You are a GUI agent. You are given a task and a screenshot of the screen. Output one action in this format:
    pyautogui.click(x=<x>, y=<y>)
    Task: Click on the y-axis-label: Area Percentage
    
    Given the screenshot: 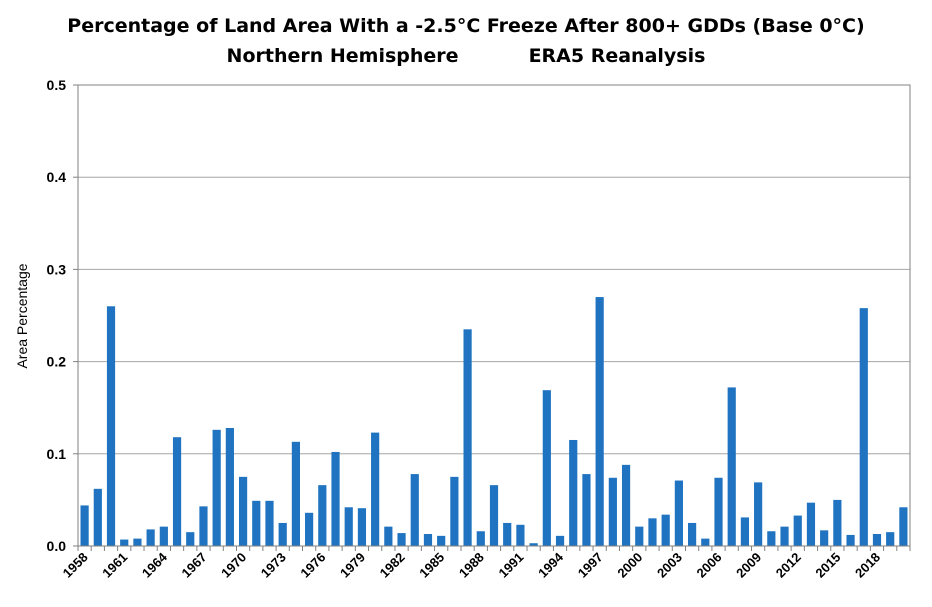 What is the action you would take?
    pyautogui.click(x=22, y=315)
    